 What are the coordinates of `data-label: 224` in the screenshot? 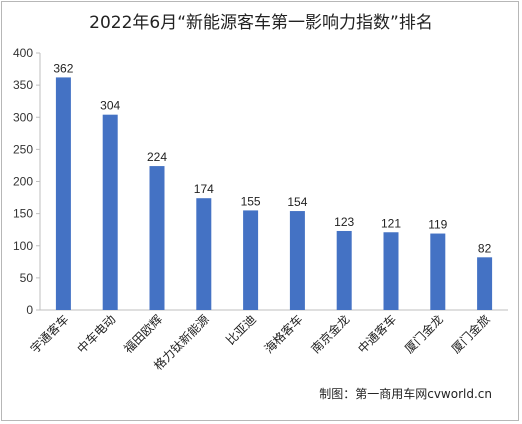 It's located at (157, 157).